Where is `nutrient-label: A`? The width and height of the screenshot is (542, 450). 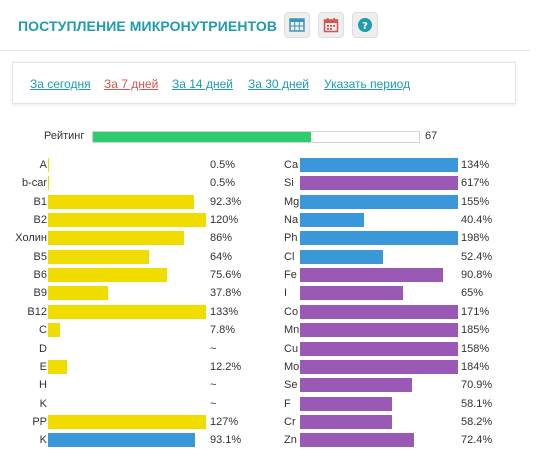
nutrient-label: A is located at coordinates (43, 165).